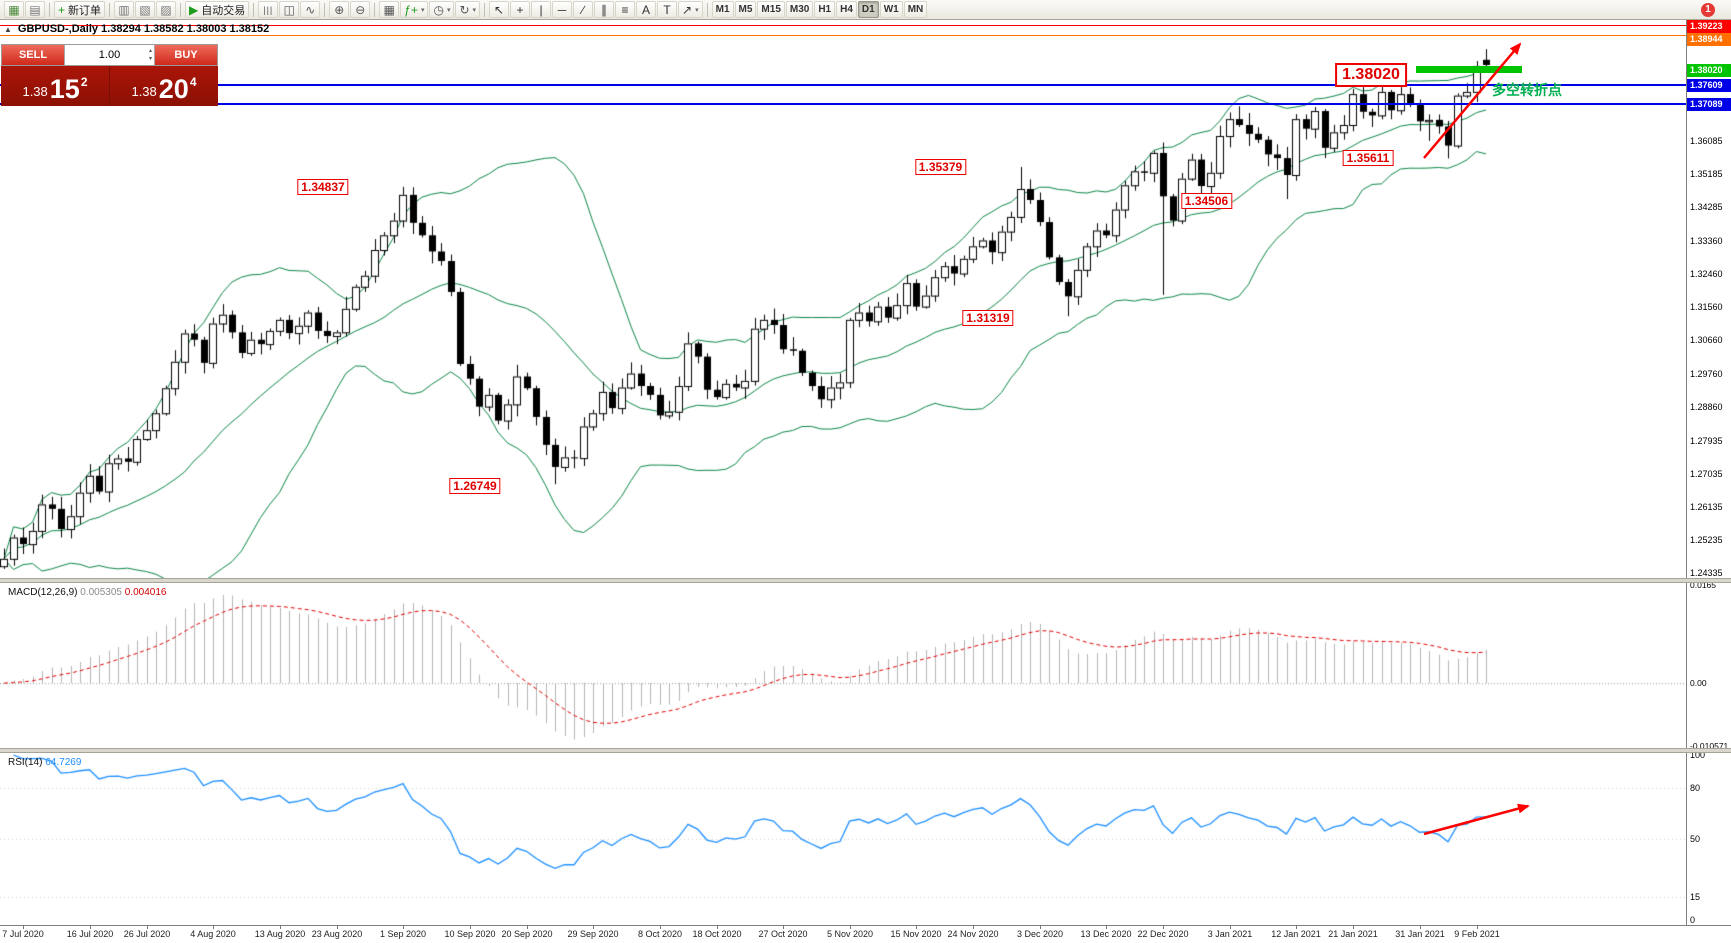 The height and width of the screenshot is (943, 1731). I want to click on date-label: 24 Nov 2020, so click(973, 934).